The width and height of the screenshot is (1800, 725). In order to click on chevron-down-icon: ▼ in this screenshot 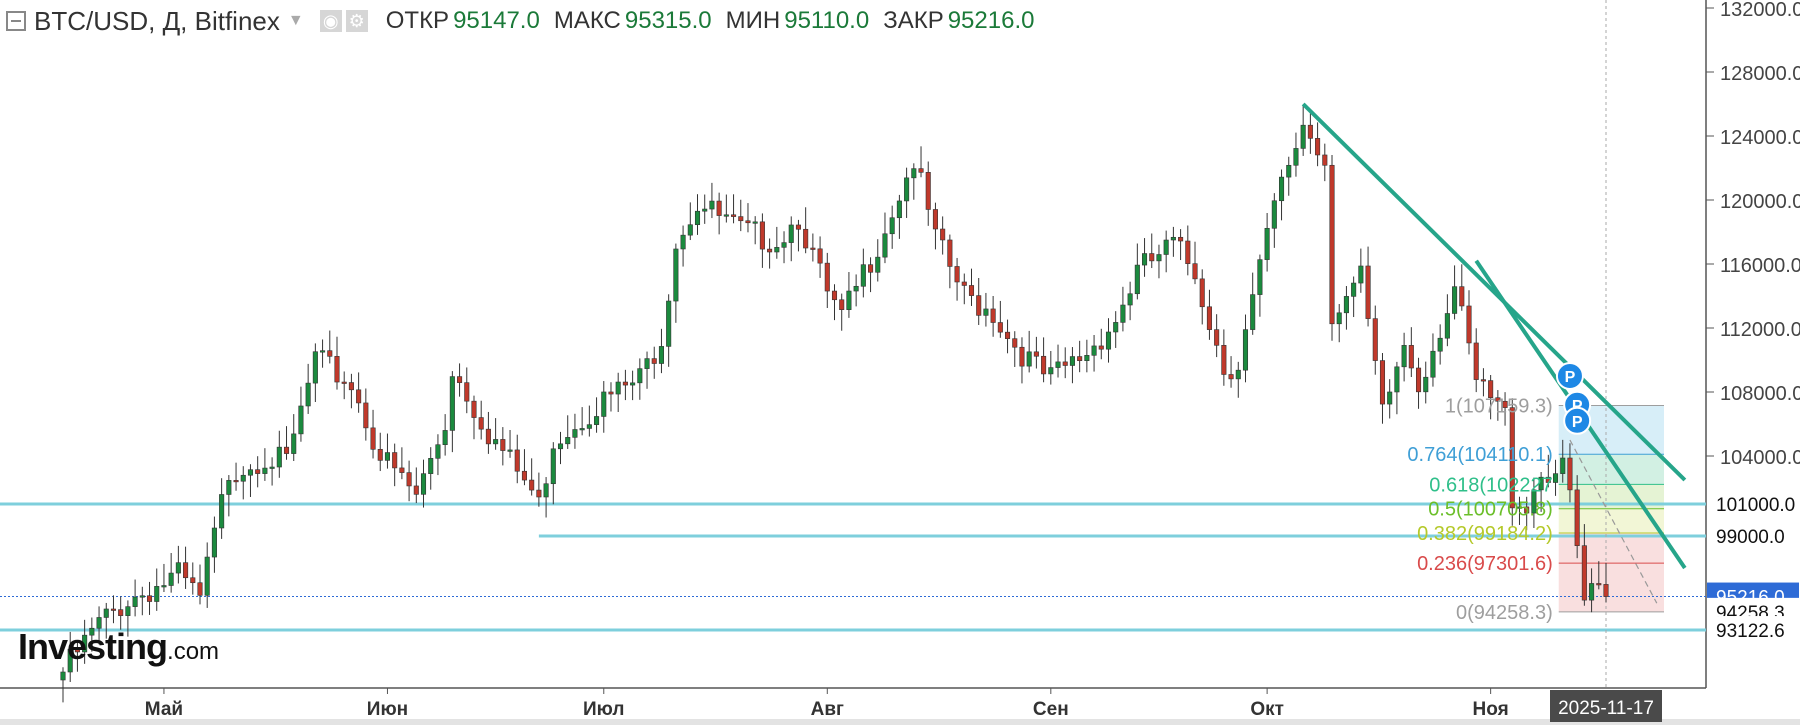, I will do `click(295, 20)`.